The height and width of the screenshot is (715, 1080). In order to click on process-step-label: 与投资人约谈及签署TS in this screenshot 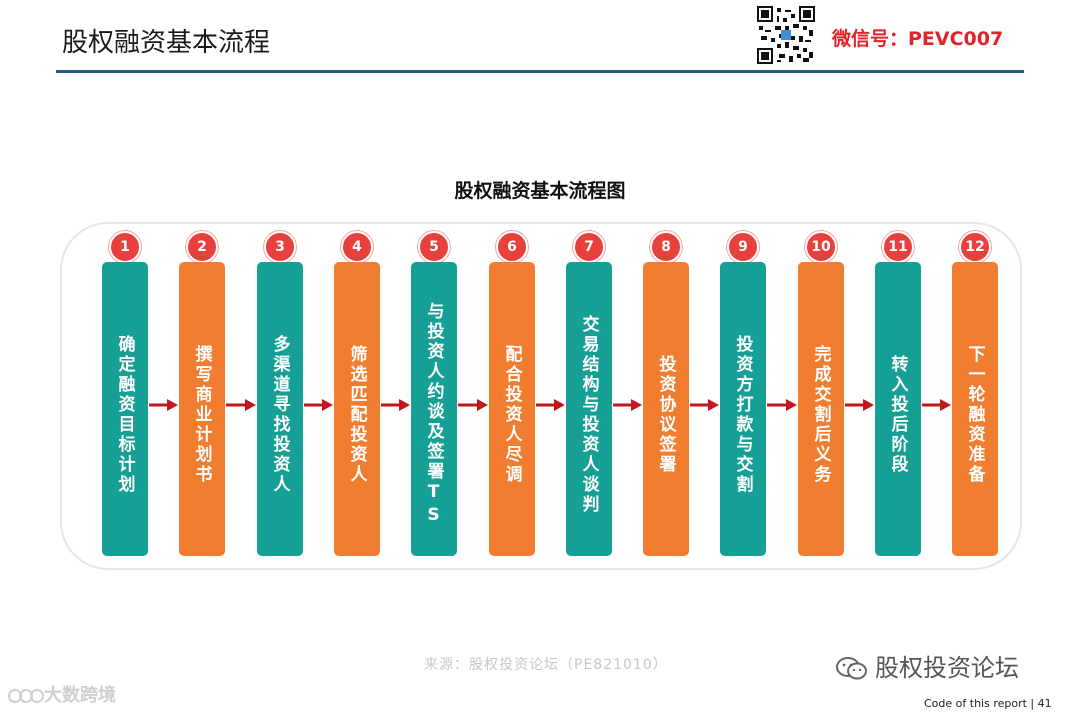, I will do `click(433, 415)`.